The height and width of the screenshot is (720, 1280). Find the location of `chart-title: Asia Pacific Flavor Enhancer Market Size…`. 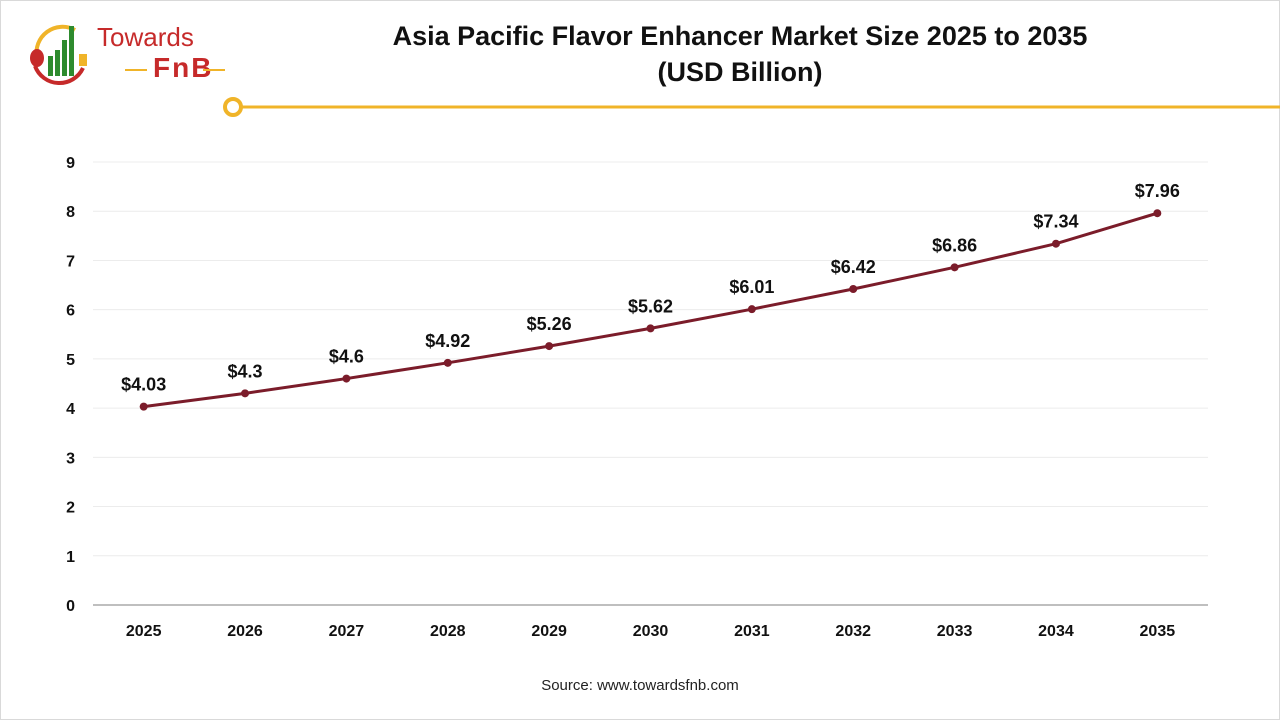

chart-title: Asia Pacific Flavor Enhancer Market Size… is located at coordinates (740, 54).